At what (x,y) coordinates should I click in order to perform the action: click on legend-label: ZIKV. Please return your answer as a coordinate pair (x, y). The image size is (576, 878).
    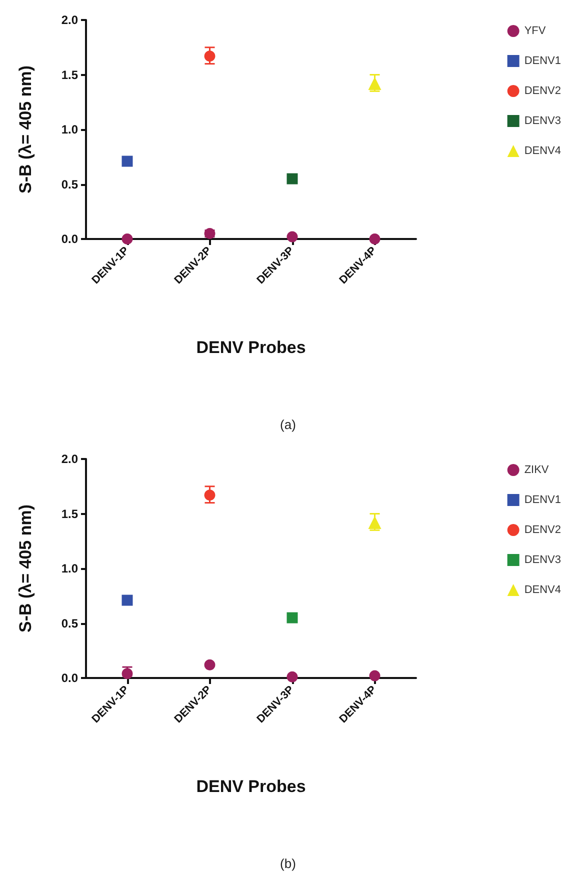
    Looking at the image, I should click on (537, 470).